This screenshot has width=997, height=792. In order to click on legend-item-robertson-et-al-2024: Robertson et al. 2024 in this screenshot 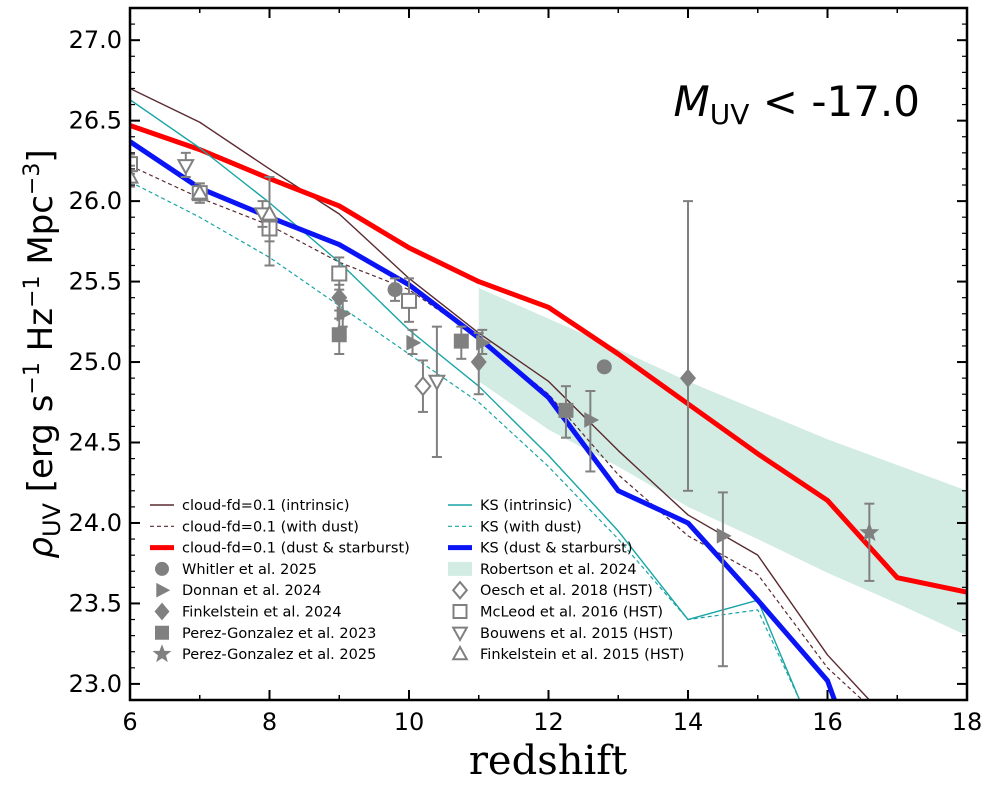, I will do `click(542, 569)`.